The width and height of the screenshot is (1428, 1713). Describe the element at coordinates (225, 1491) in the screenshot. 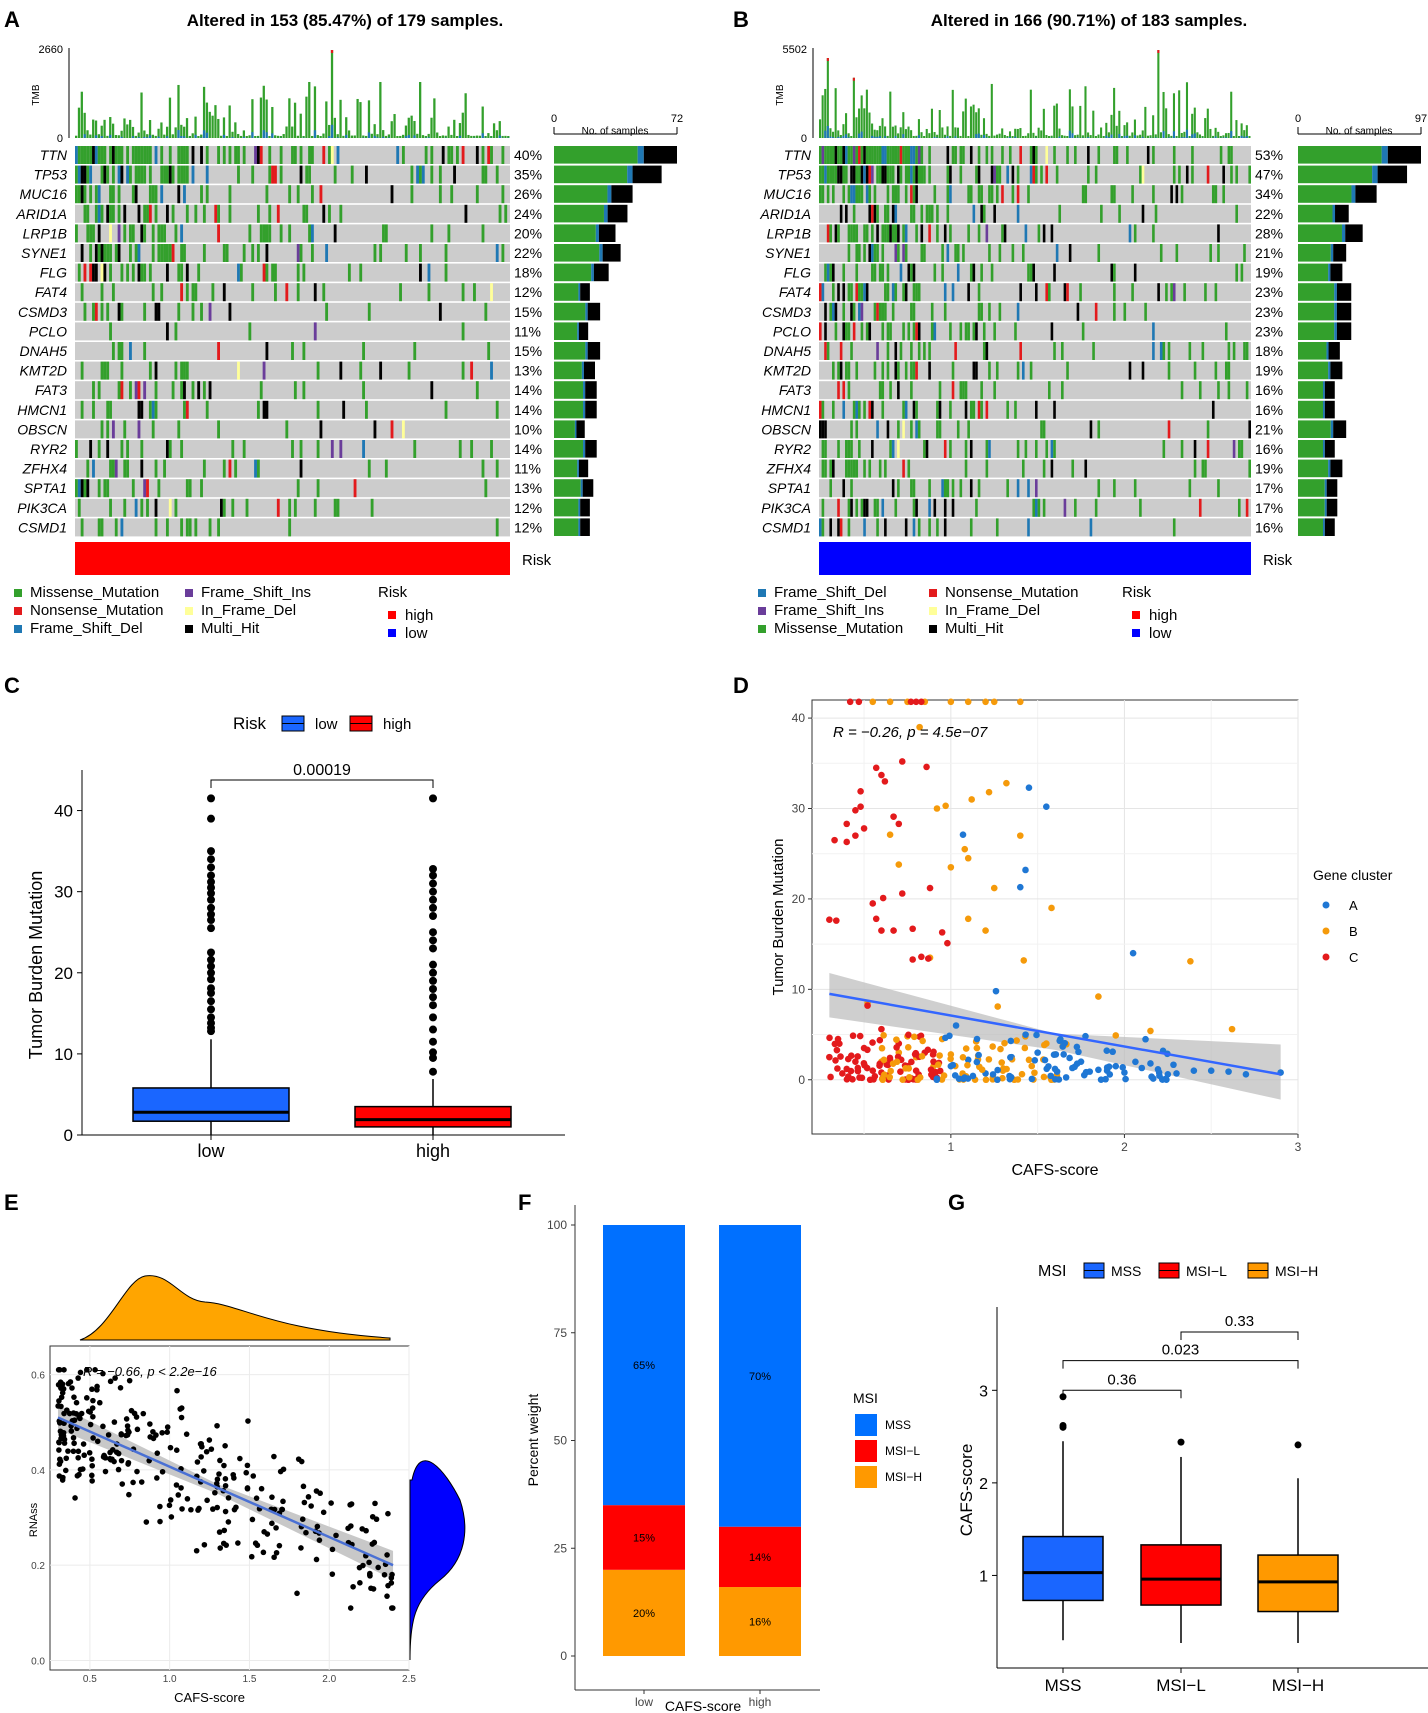

I see `fit-line` at that location.